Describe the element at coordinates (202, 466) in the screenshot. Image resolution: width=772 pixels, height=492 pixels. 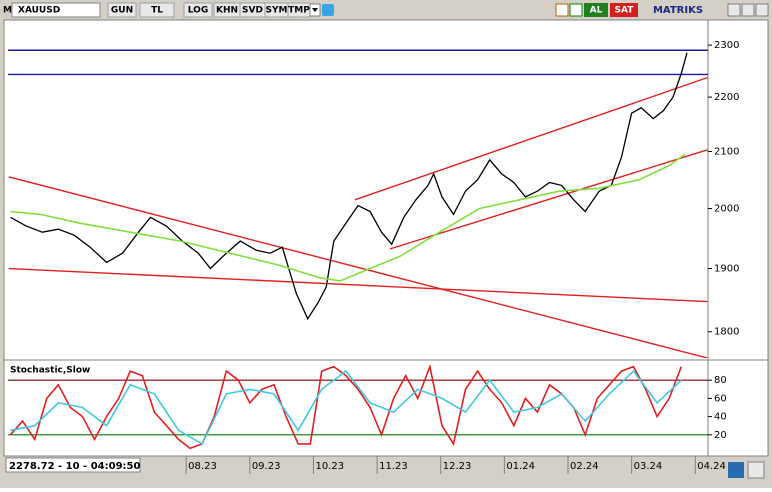
I see `x-tick-label: 08.23` at that location.